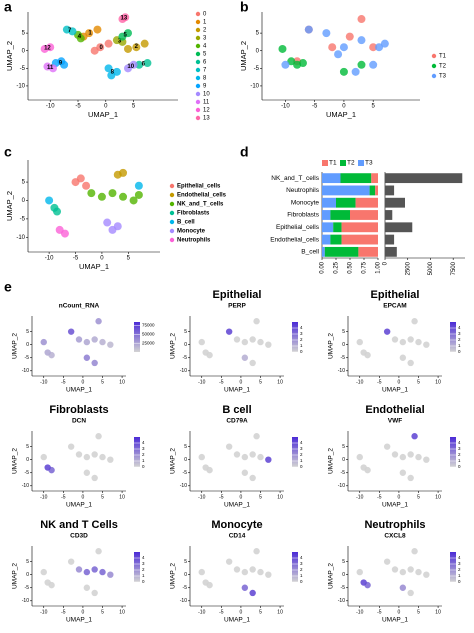 This screenshot has height=633, width=474. I want to click on x-tick-label: 0.50, so click(351, 267).